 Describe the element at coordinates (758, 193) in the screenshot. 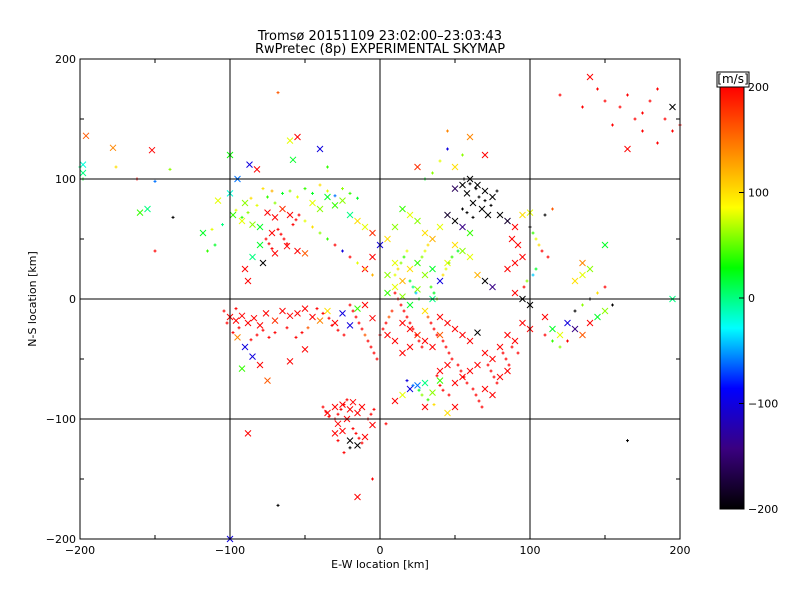

I see `colorbar-tick-label: 100` at that location.